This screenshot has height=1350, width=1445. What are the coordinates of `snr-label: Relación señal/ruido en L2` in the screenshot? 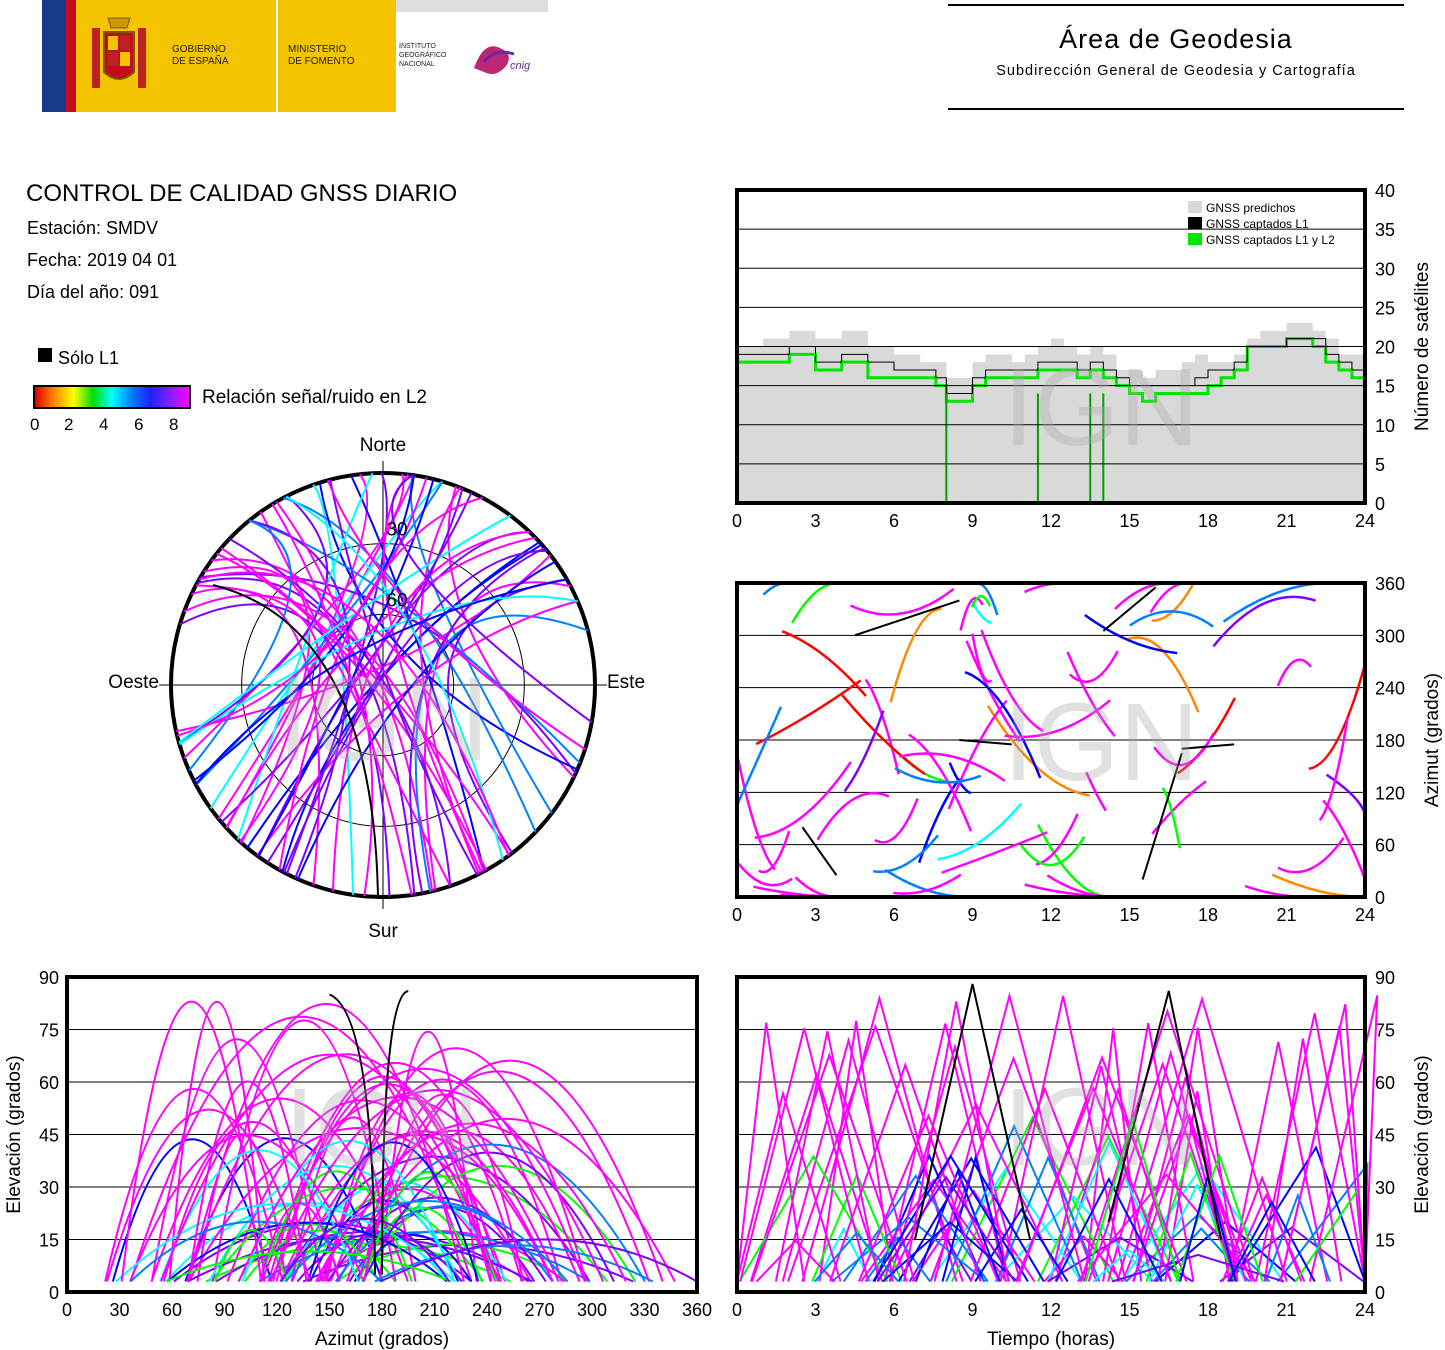 It's located at (314, 397).